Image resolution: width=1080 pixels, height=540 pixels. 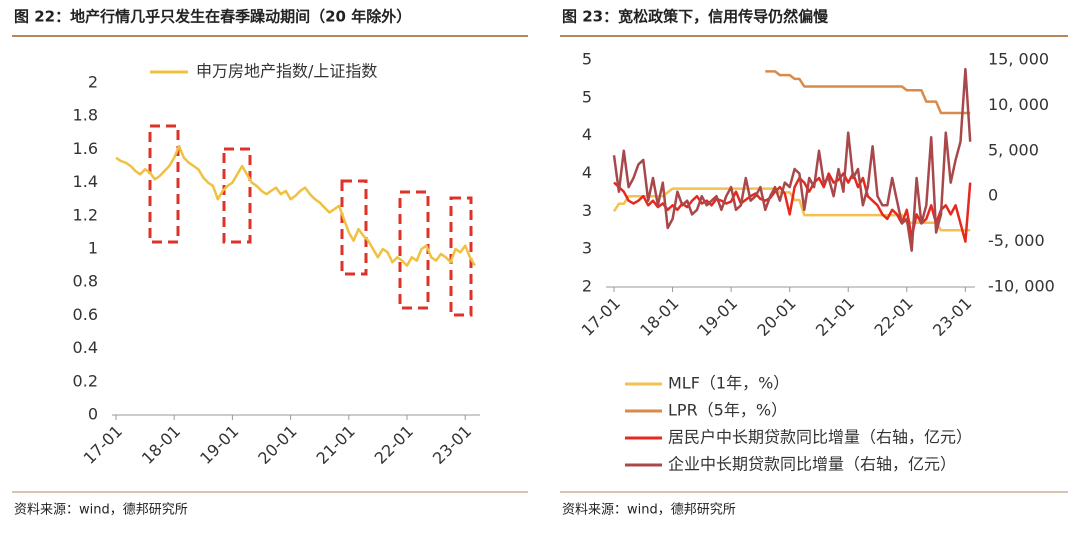 I want to click on y2-tick-label: 10, 000, so click(x=1018, y=104).